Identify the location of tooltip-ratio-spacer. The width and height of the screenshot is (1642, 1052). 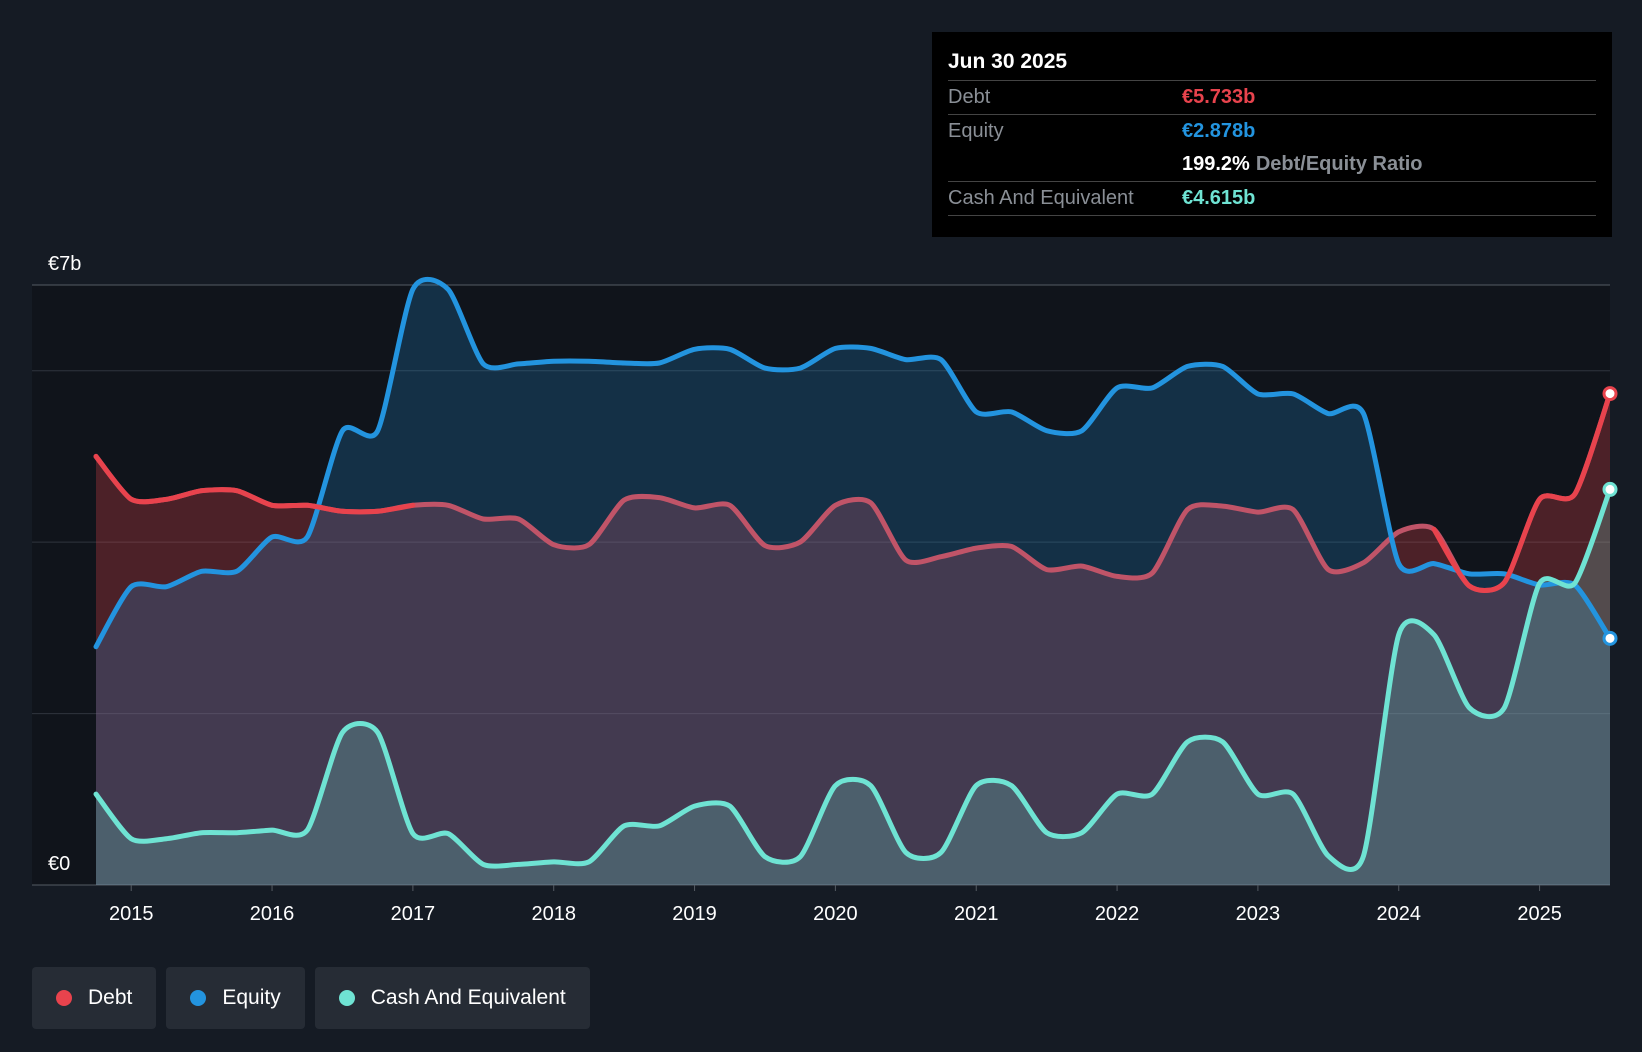
(1065, 164).